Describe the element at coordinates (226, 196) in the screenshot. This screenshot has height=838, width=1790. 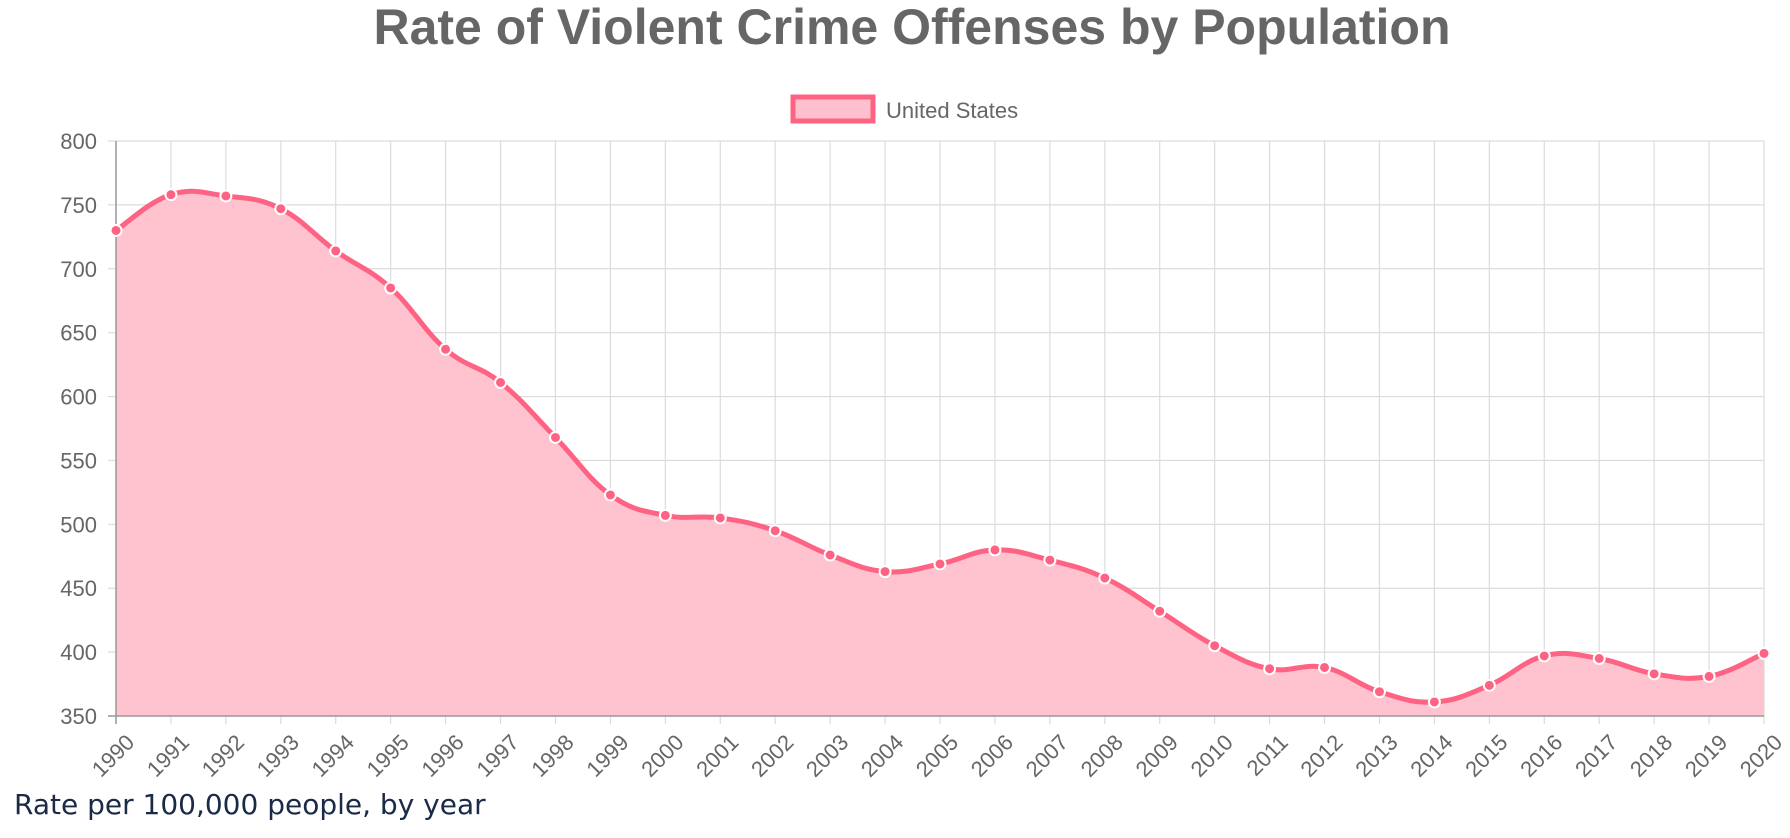
I see `data-point-1992` at that location.